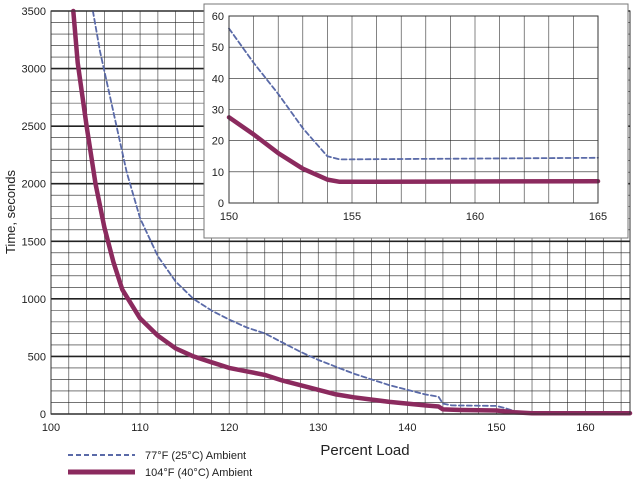 The image size is (636, 485). Describe the element at coordinates (598, 217) in the screenshot. I see `x-tick-label: 165` at that location.